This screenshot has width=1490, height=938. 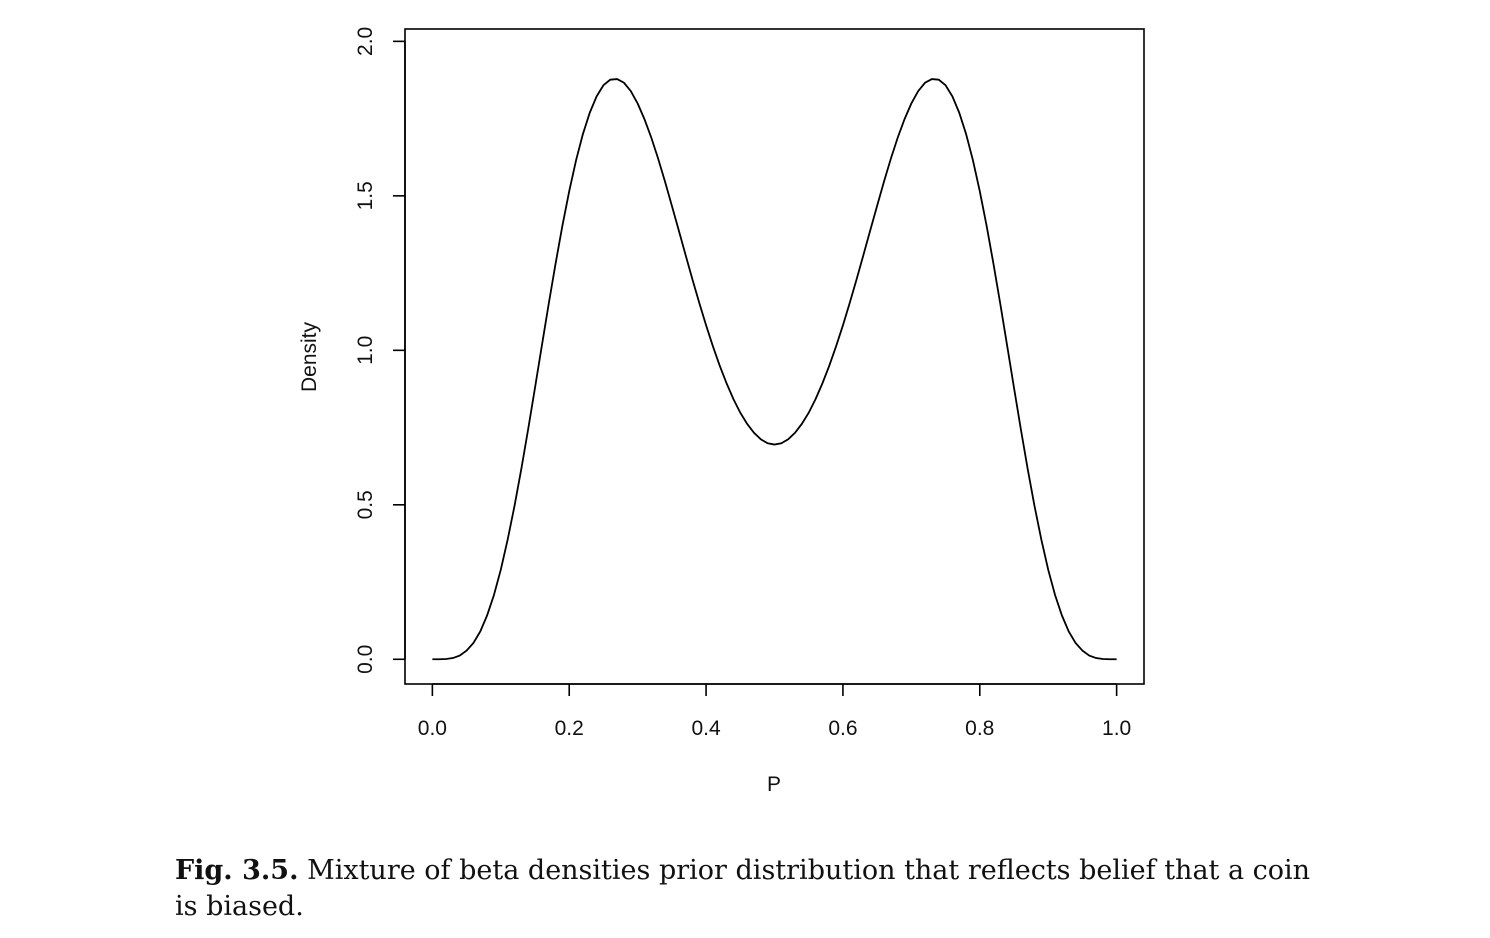 What do you see at coordinates (706, 728) in the screenshot?
I see `x-tick-label: 0.4` at bounding box center [706, 728].